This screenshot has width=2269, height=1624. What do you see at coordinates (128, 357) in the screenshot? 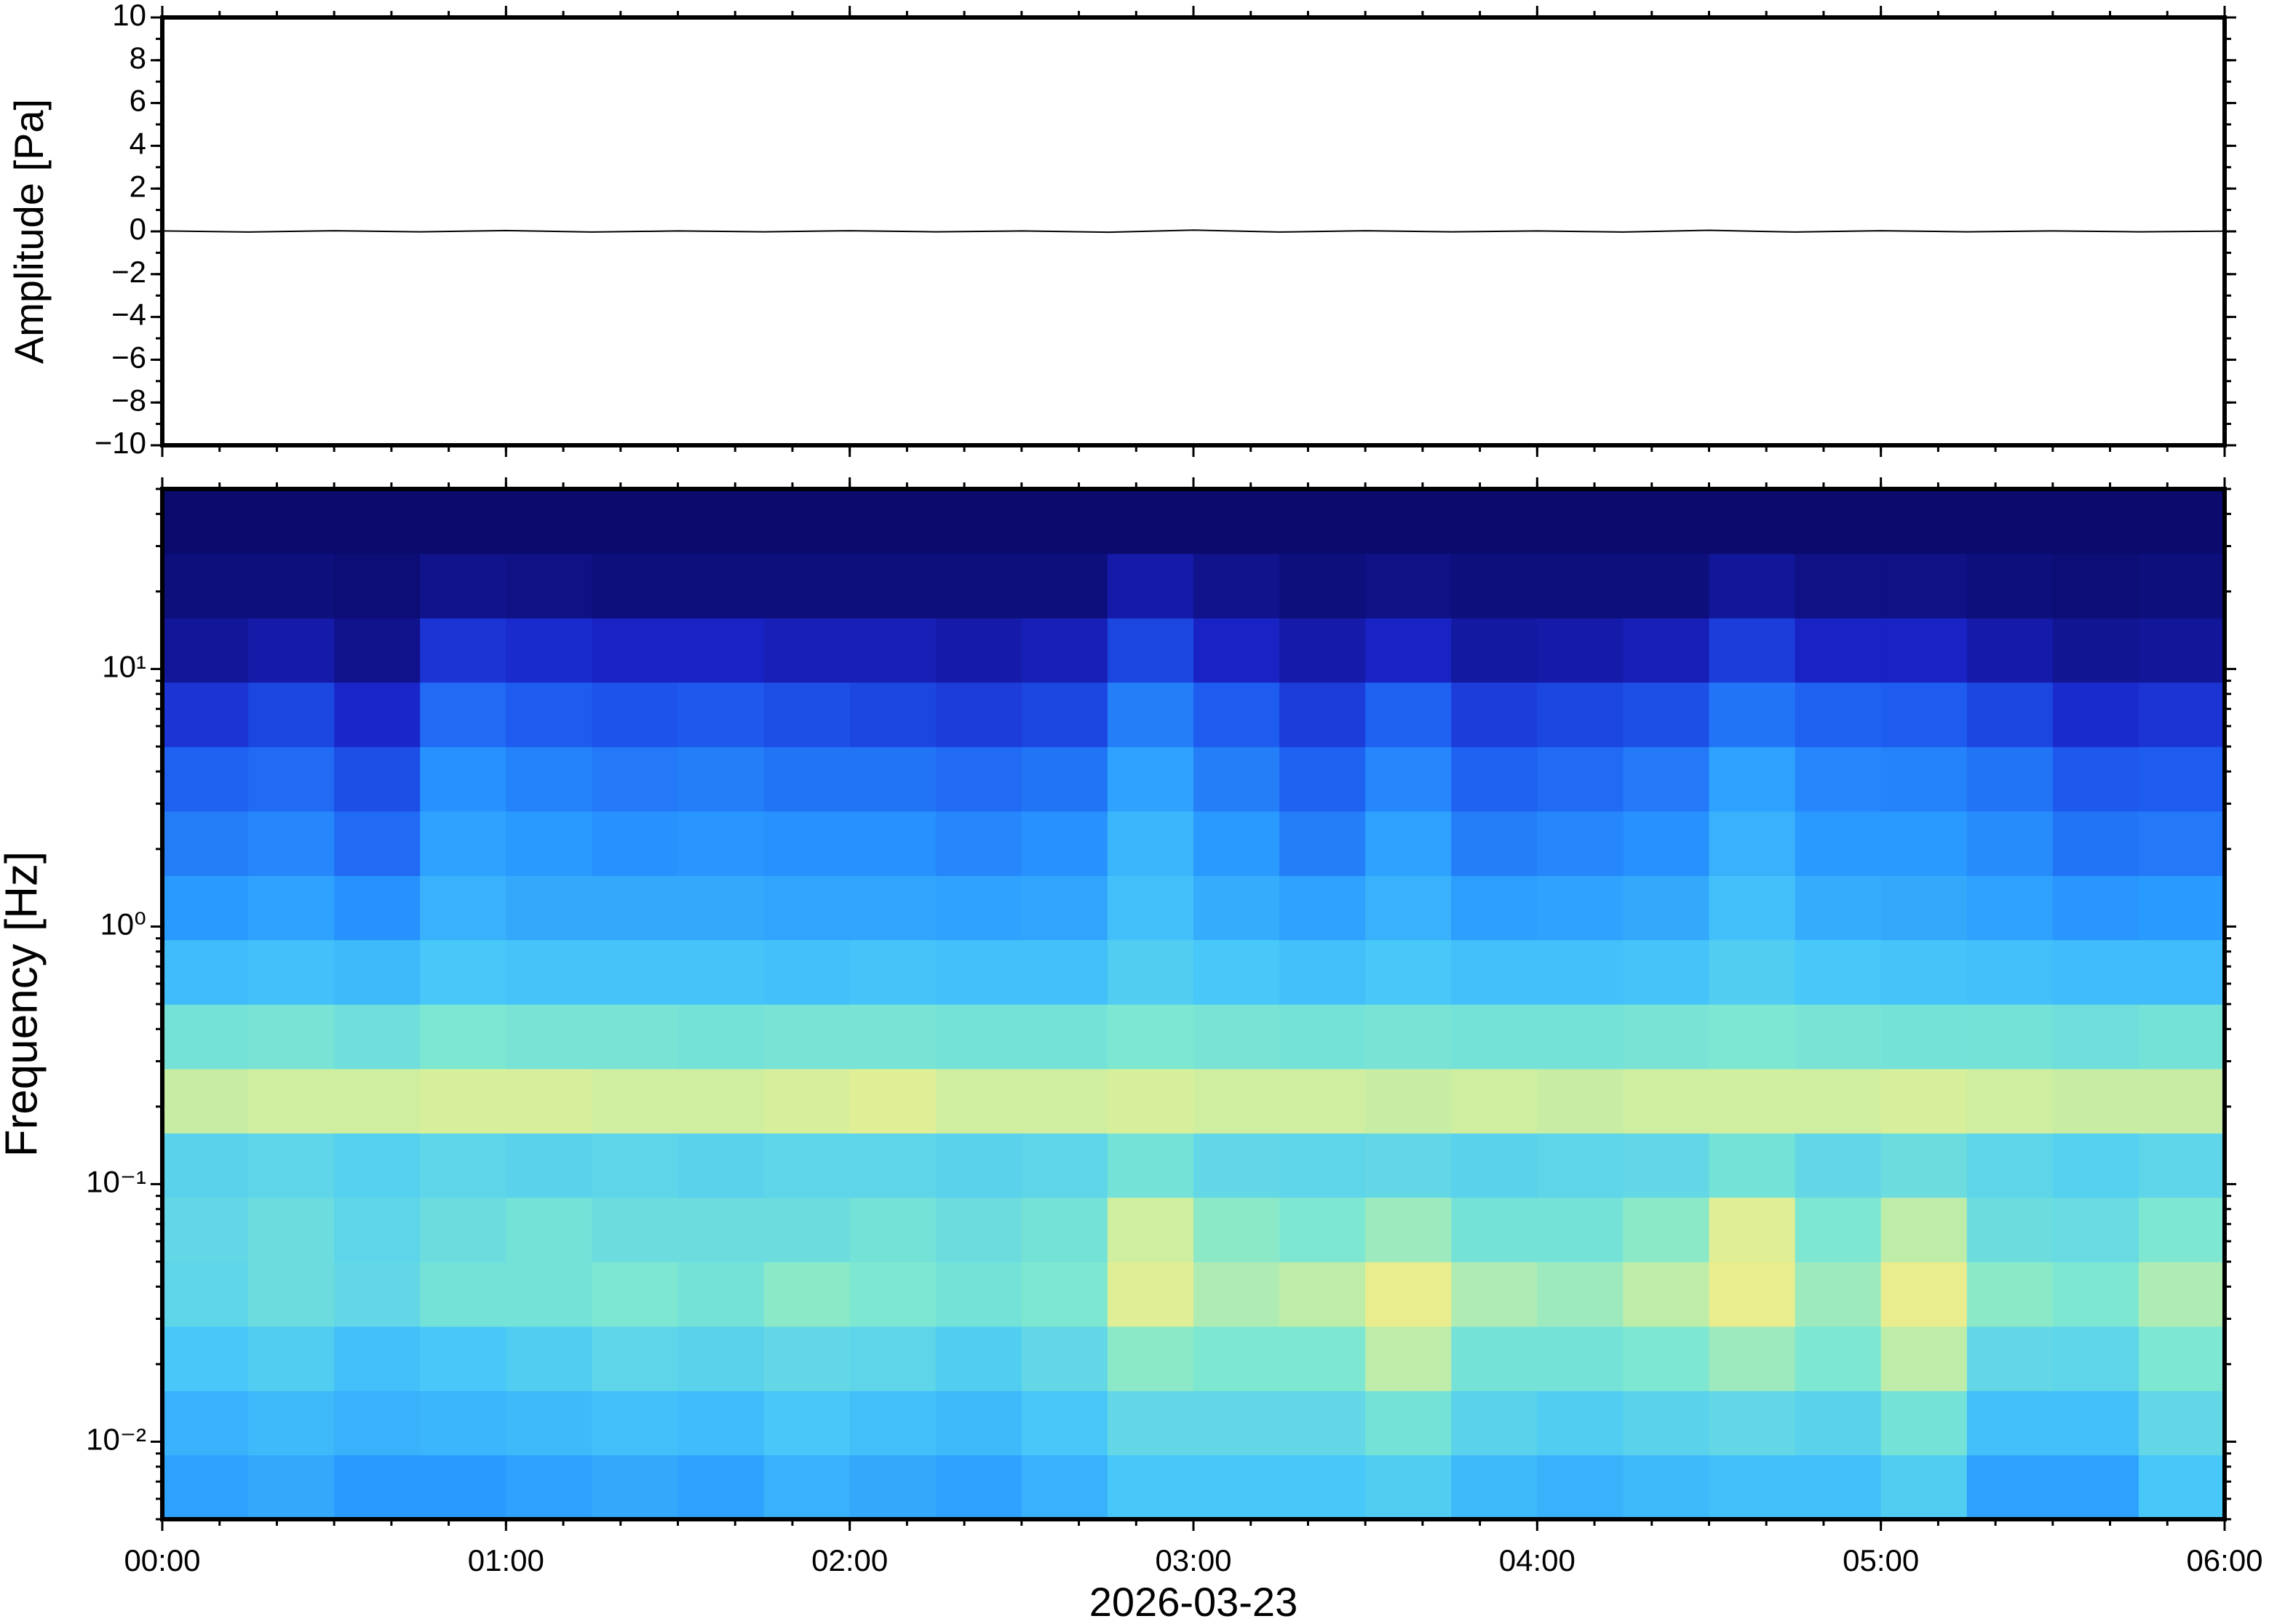
I see `y-tick-label: −6` at bounding box center [128, 357].